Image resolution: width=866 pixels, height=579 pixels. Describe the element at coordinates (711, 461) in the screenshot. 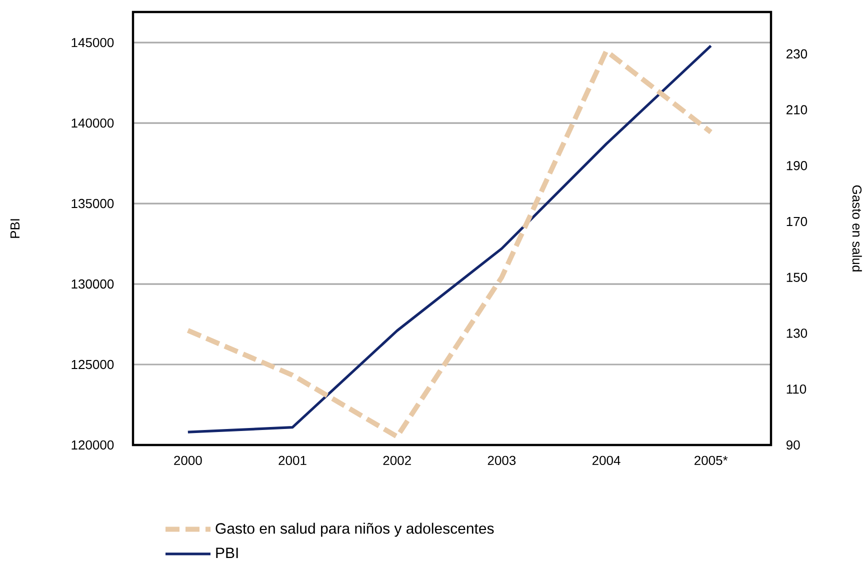

I see `x-tick-label: 2005*` at that location.